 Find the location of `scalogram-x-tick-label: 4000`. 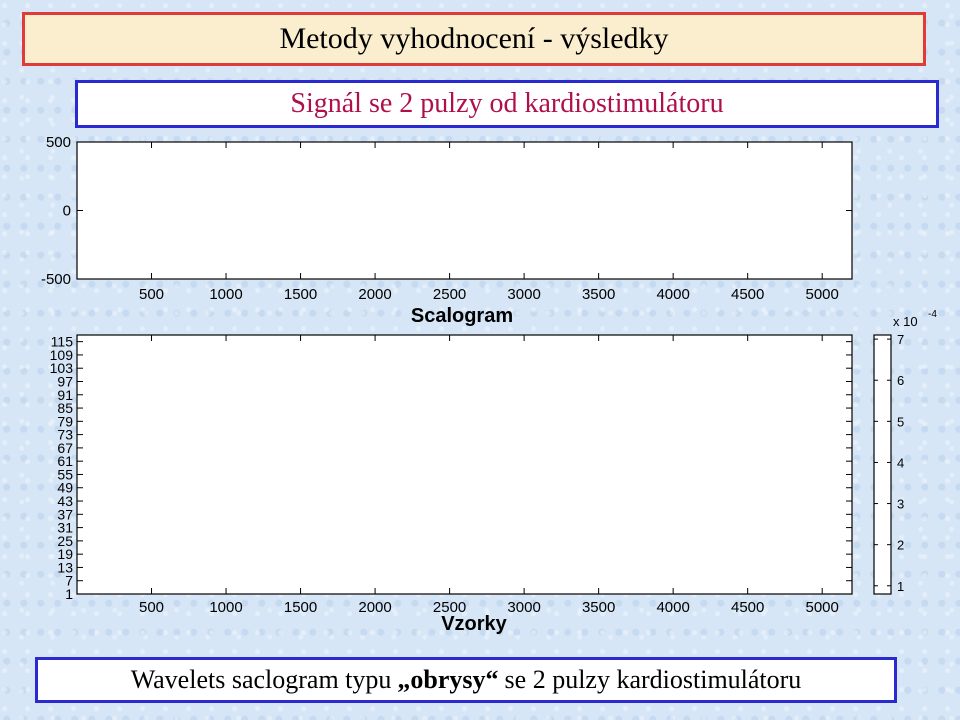

scalogram-x-tick-label: 4000 is located at coordinates (672, 607).